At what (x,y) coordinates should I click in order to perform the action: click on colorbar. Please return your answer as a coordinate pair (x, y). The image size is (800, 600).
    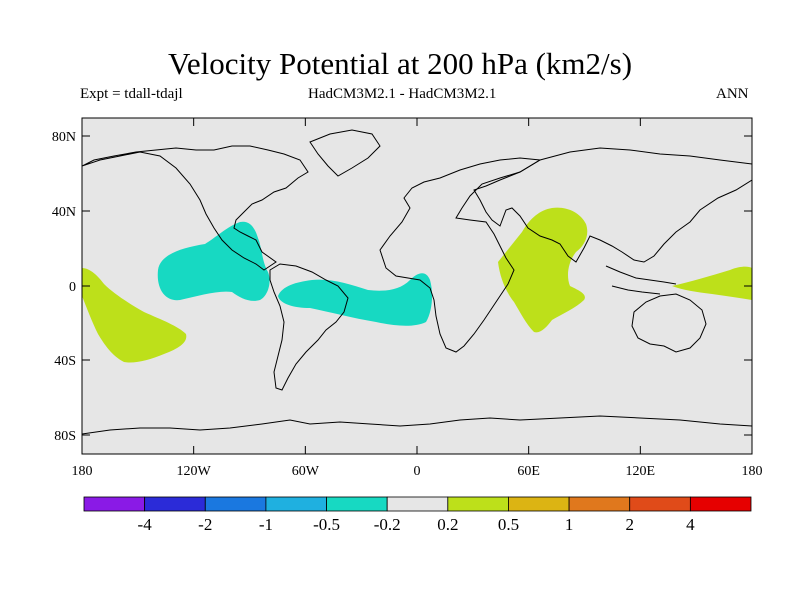
    Looking at the image, I should click on (417, 504).